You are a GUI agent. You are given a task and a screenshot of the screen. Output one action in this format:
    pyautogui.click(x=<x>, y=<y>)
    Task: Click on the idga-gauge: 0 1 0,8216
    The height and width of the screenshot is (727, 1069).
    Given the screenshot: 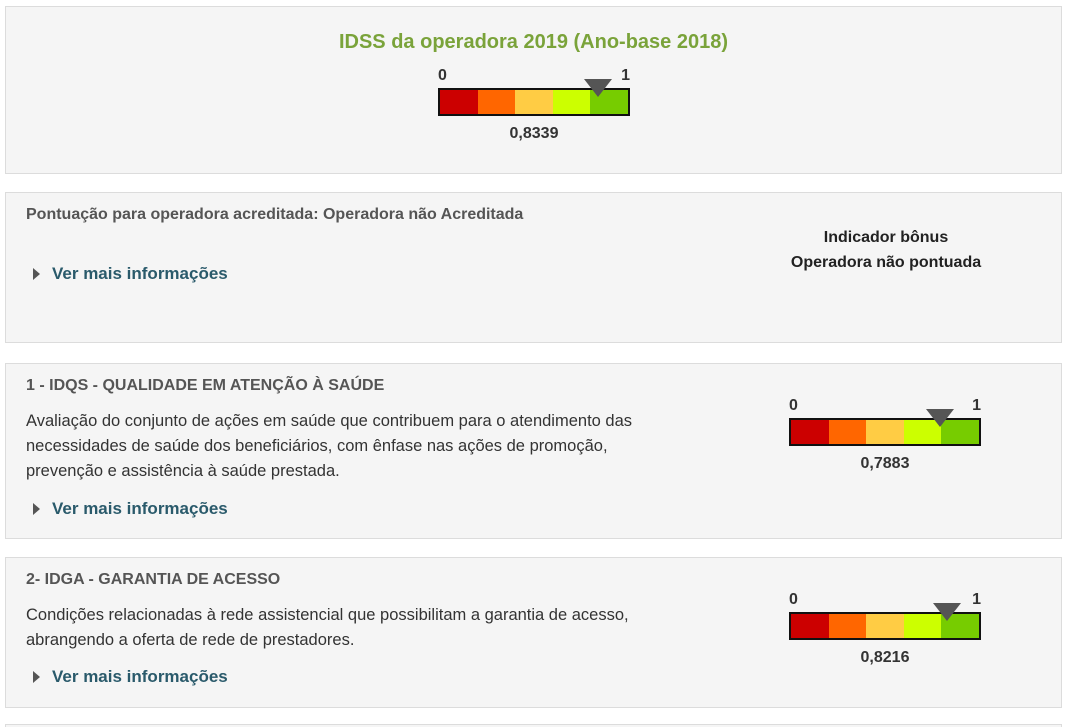 What is the action you would take?
    pyautogui.click(x=885, y=631)
    